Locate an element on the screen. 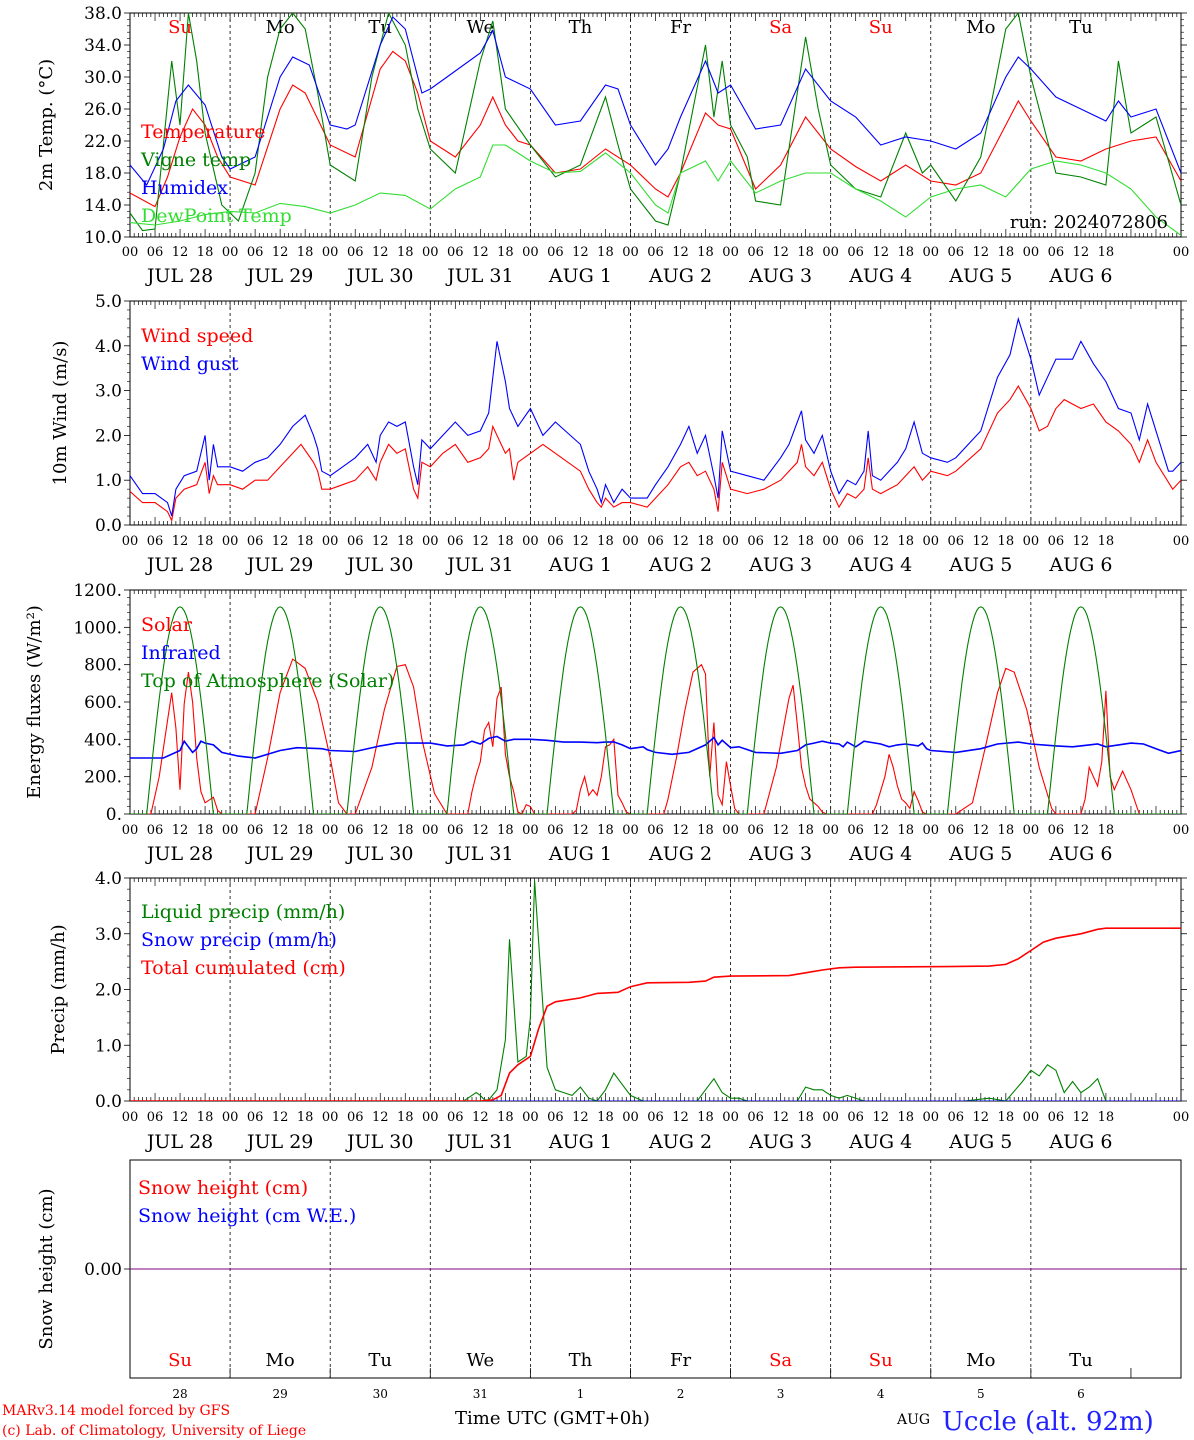 This screenshot has width=1194, height=1440. y-tick-label: 600. is located at coordinates (103, 703).